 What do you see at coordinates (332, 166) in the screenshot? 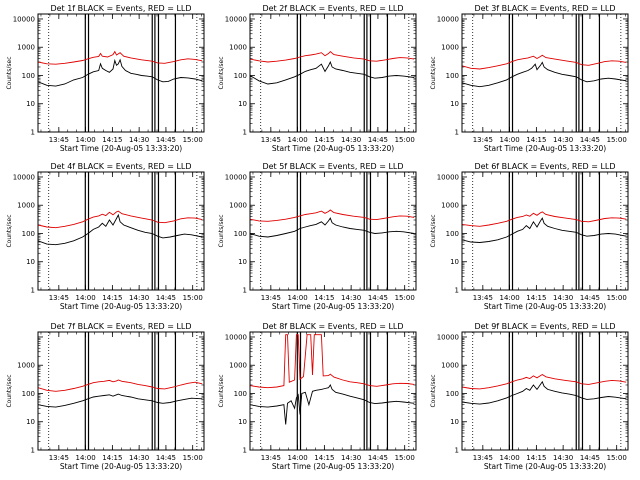
I see `panel-title: Det 5f BLACK = Events, RED = LLD` at bounding box center [332, 166].